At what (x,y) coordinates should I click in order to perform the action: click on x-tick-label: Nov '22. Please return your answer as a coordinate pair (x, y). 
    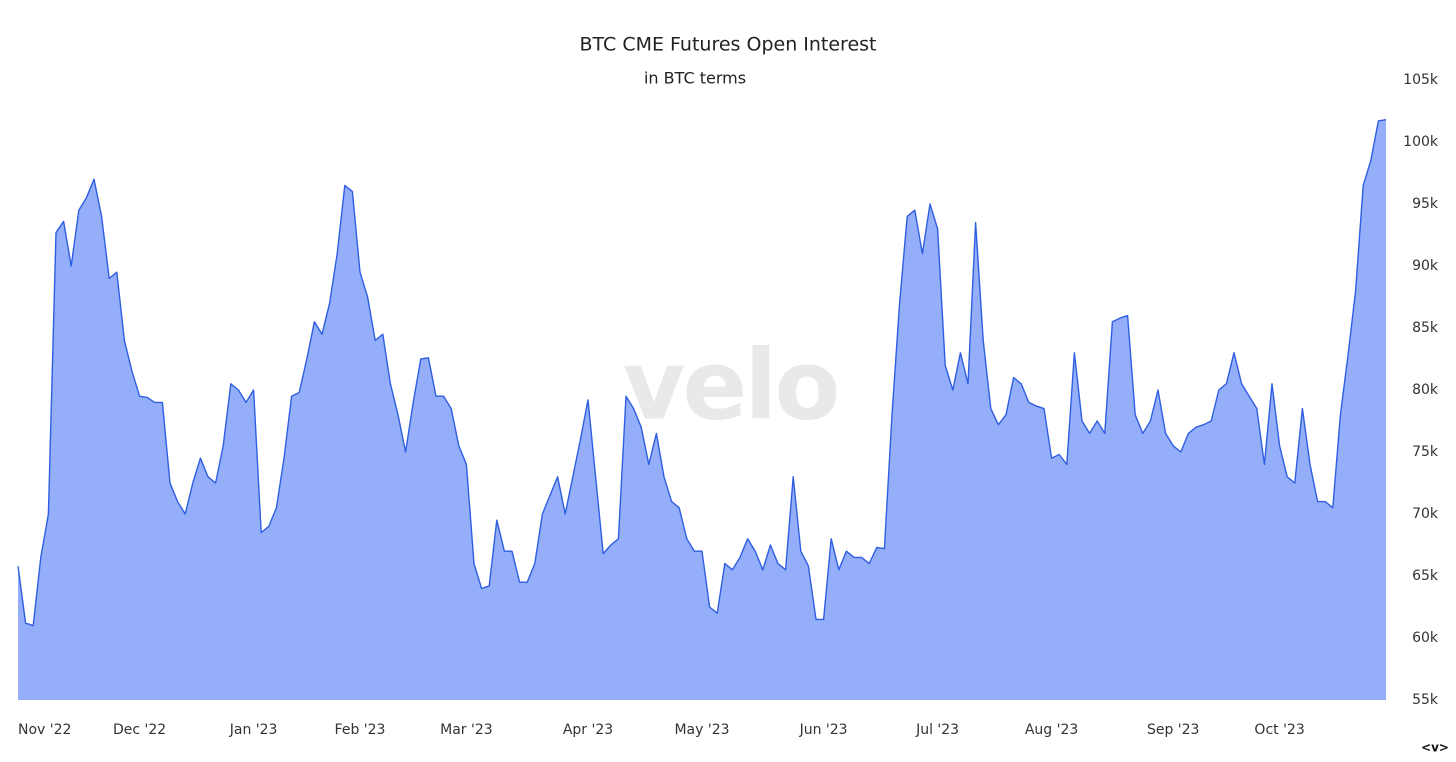
    Looking at the image, I should click on (44, 730).